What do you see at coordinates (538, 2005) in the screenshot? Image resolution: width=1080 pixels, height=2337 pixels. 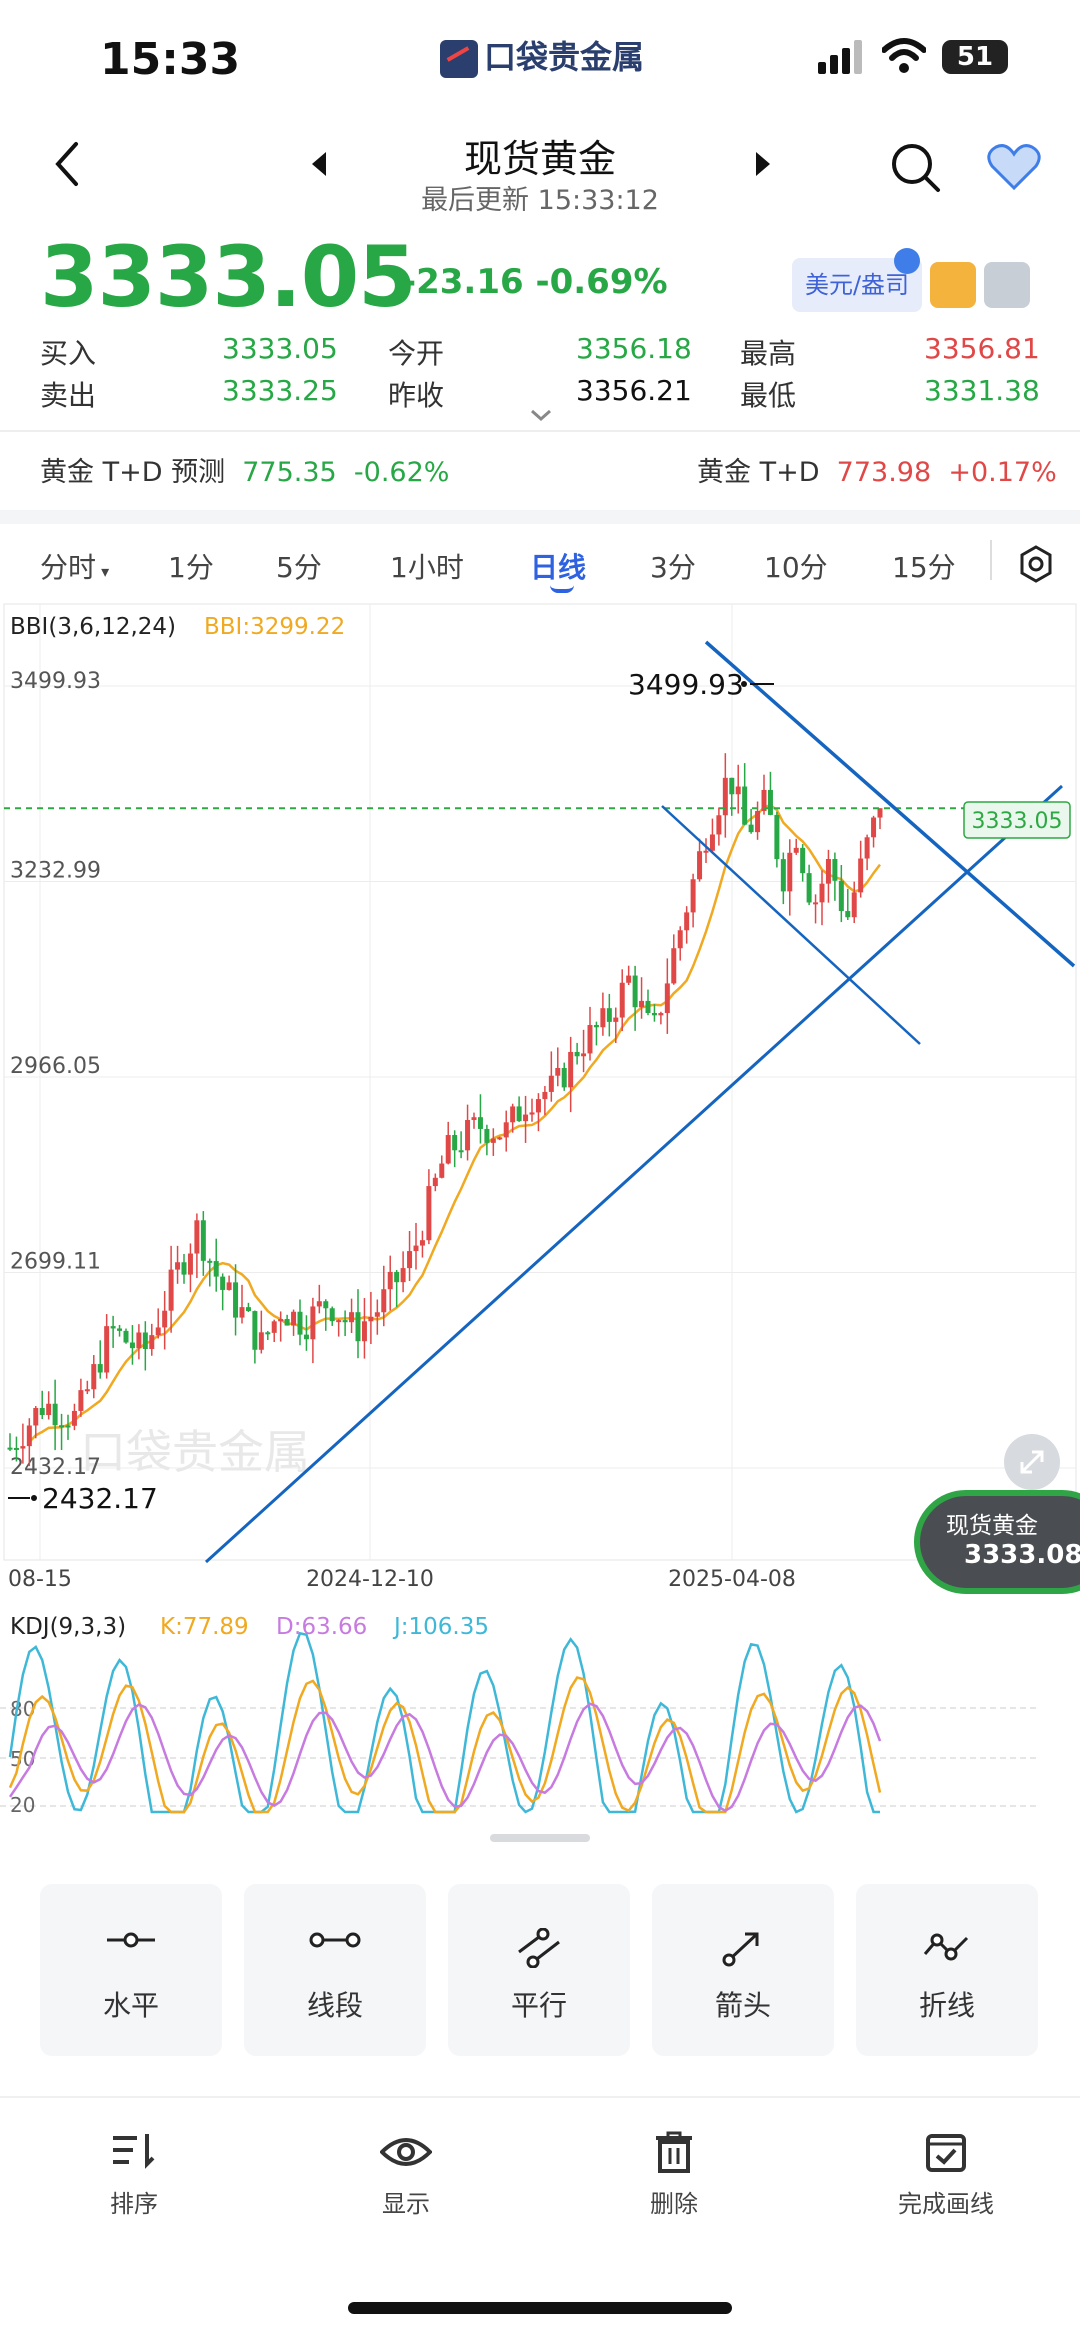 I see `tool-label: 平行` at bounding box center [538, 2005].